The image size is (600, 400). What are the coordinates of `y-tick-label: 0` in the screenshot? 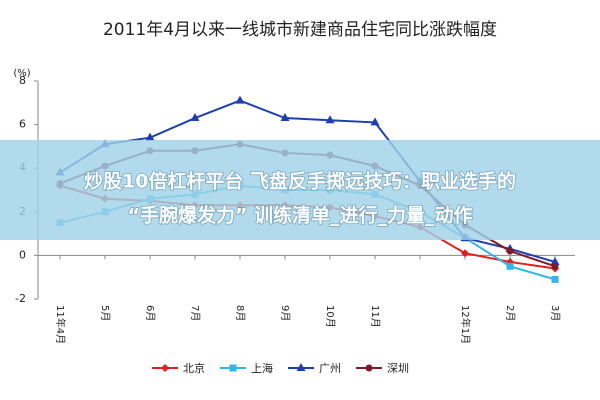 It's located at (22, 254).